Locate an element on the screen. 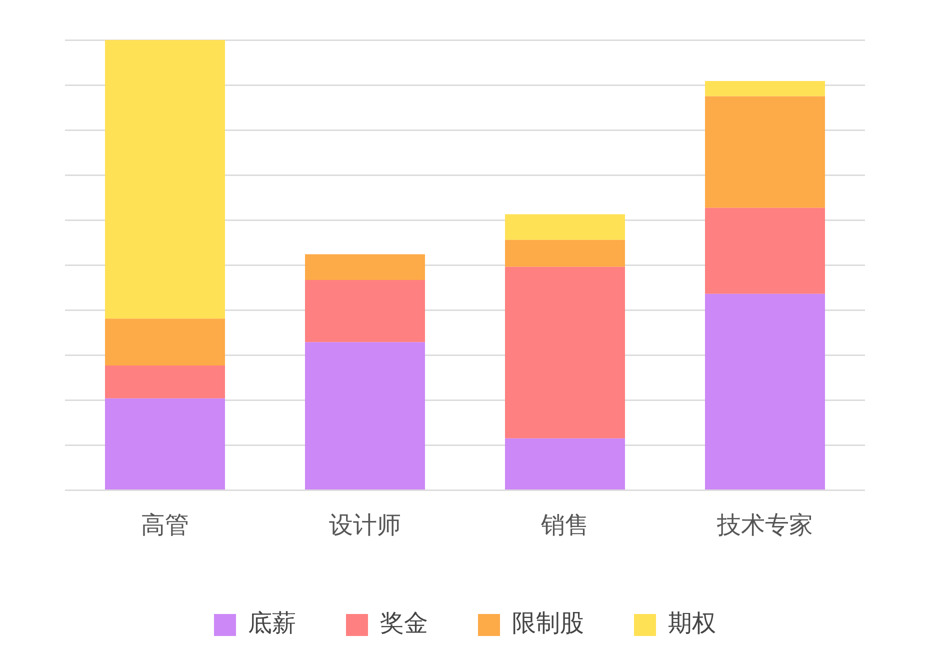 The width and height of the screenshot is (950, 667). legend-label: 底薪 is located at coordinates (272, 623).